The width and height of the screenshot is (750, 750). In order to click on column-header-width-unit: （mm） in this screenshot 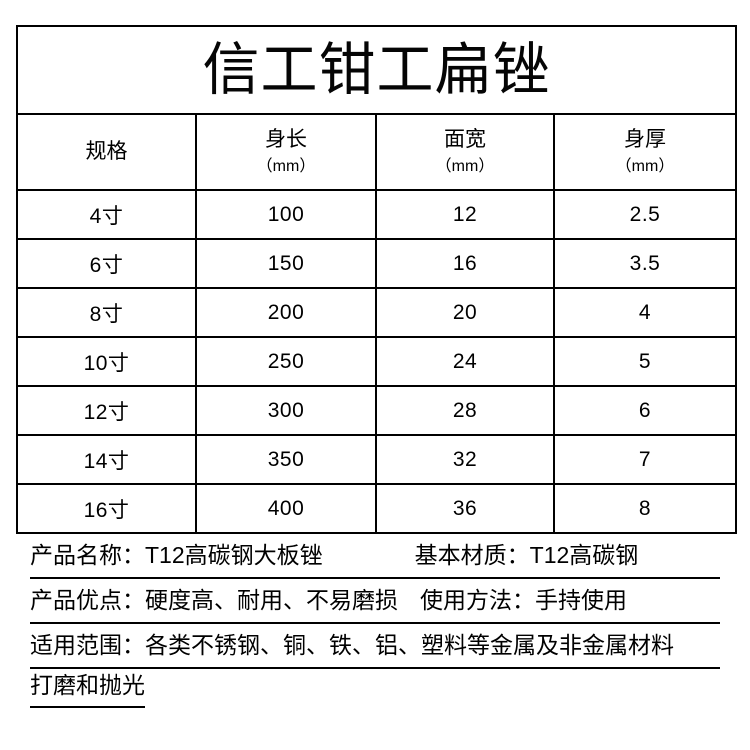, I will do `click(465, 166)`.